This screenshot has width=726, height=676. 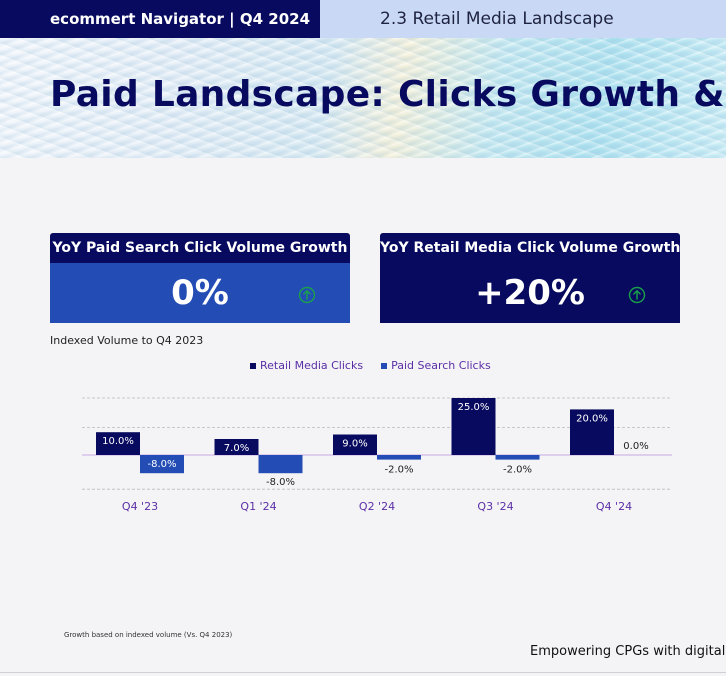 What do you see at coordinates (592, 418) in the screenshot?
I see `data-label: 20.0%` at bounding box center [592, 418].